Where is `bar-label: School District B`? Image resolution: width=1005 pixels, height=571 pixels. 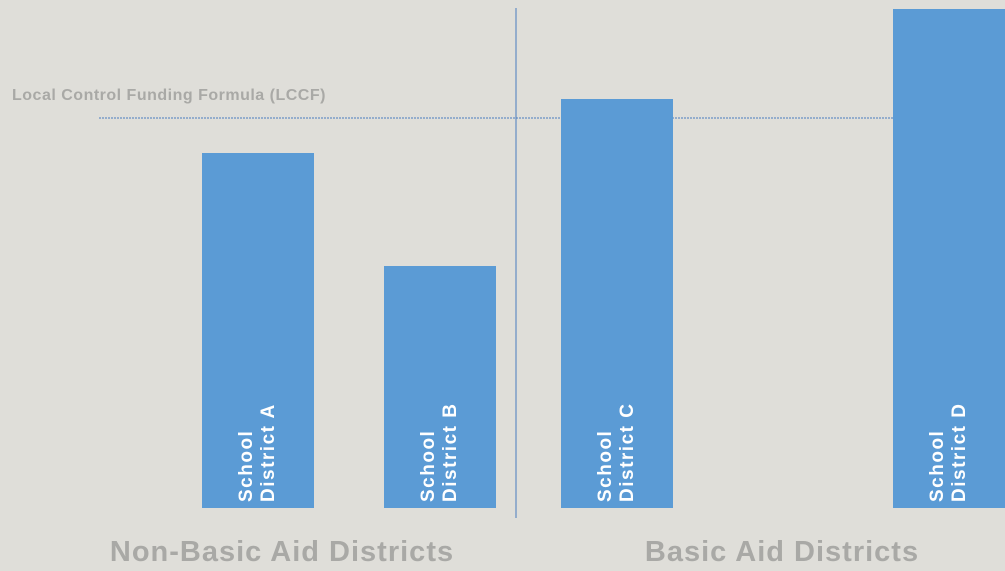
bar-label: School District B is located at coordinates (439, 452).